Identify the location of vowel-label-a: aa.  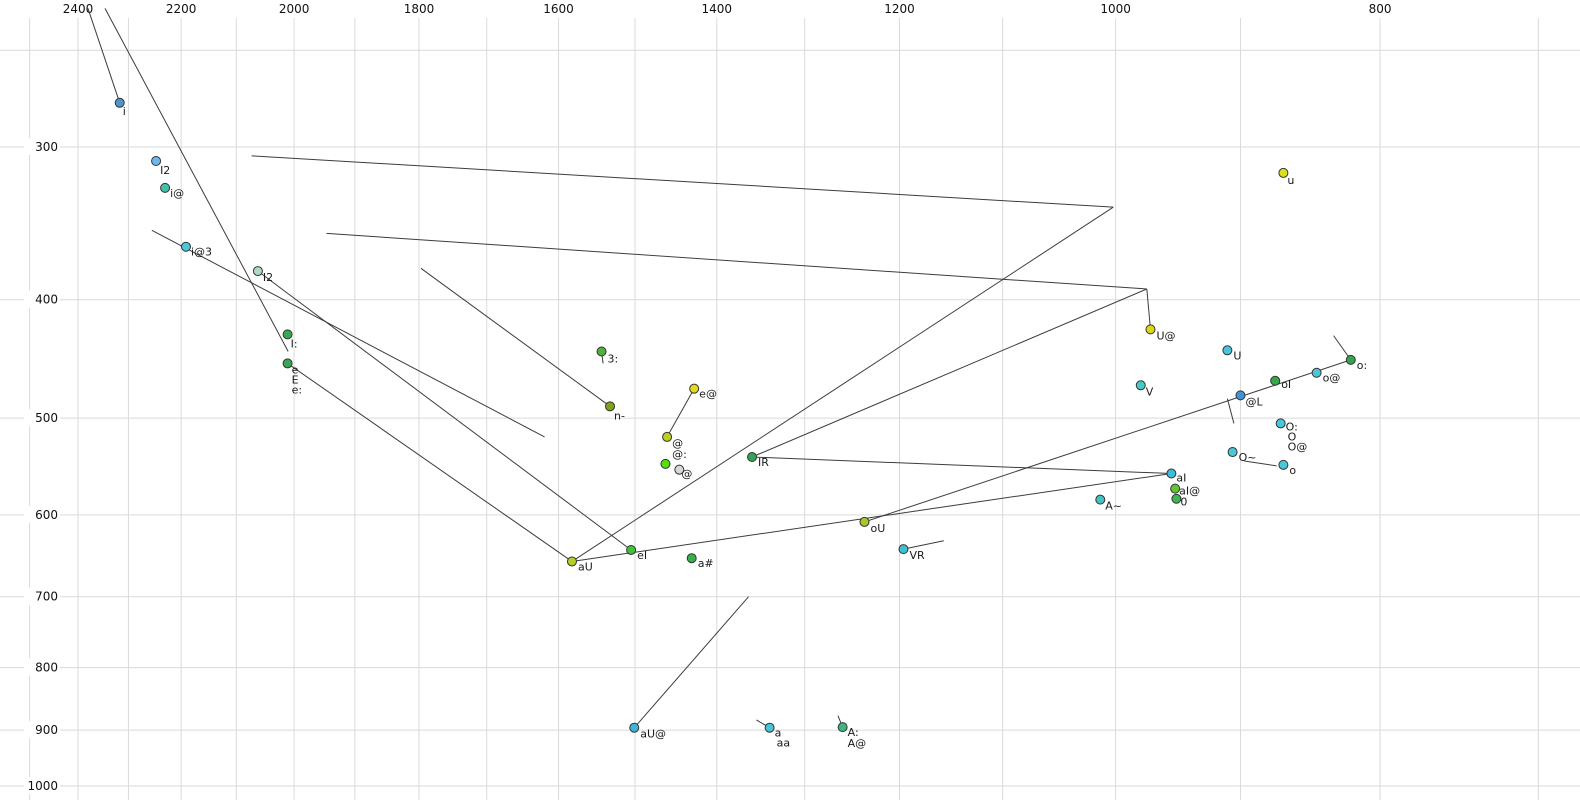
(783, 743).